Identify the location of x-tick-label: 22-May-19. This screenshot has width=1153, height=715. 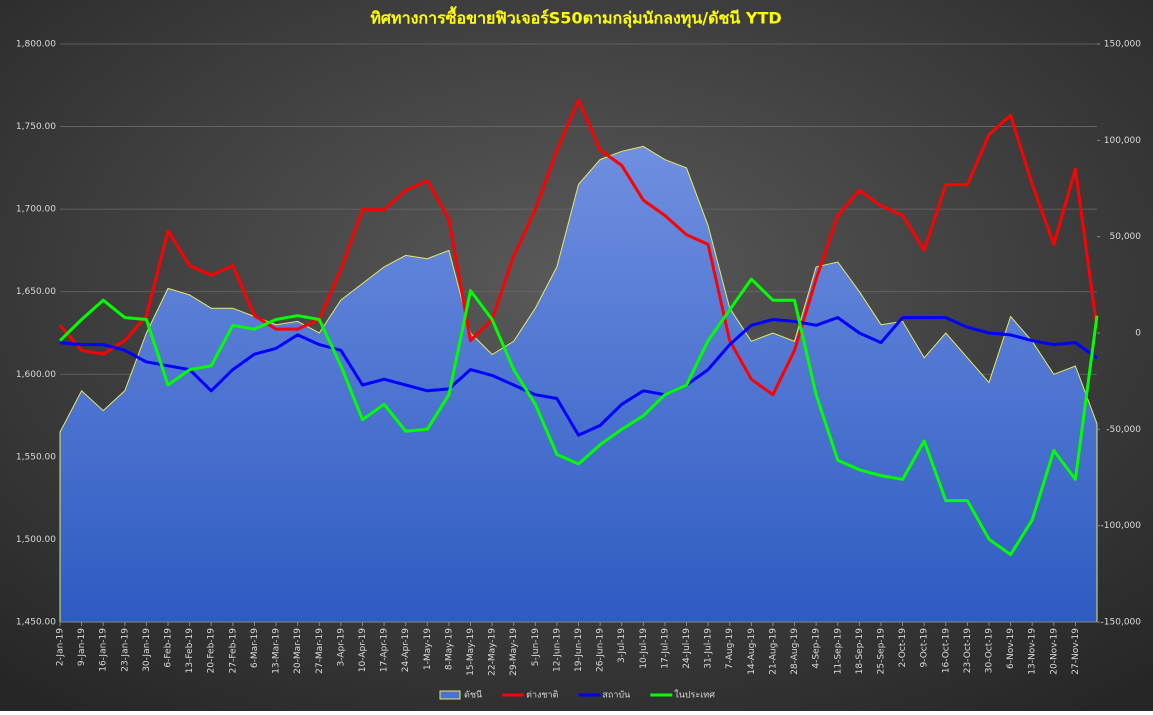
(493, 652).